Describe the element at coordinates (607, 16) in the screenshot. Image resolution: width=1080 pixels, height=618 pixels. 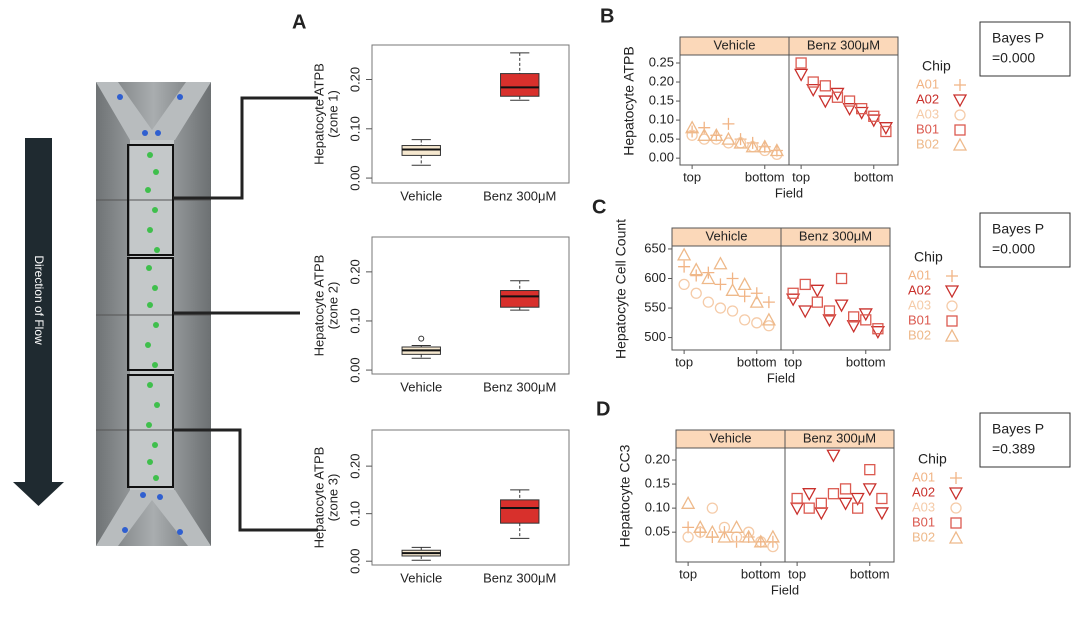
I see `panel-label: B` at that location.